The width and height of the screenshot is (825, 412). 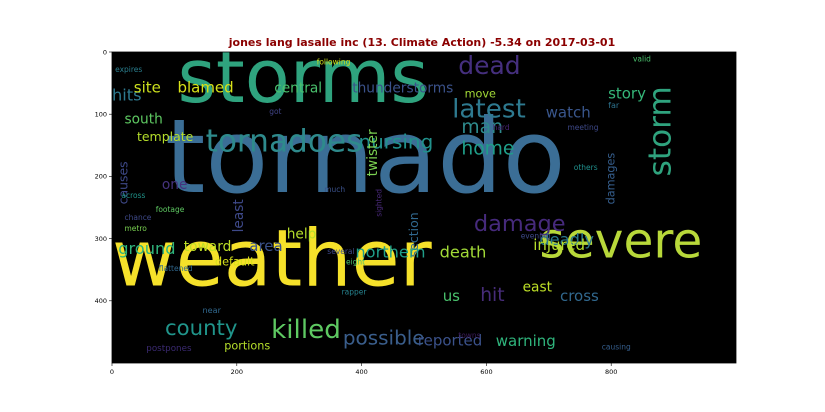 What do you see at coordinates (614, 105) in the screenshot?
I see `word-far: far` at bounding box center [614, 105].